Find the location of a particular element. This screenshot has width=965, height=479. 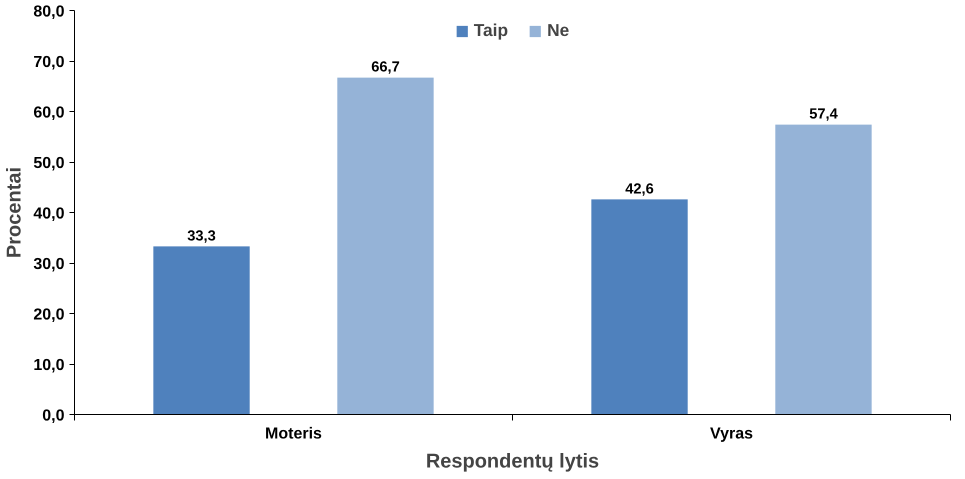

y-tick-label: 50,0 is located at coordinates (49, 163).